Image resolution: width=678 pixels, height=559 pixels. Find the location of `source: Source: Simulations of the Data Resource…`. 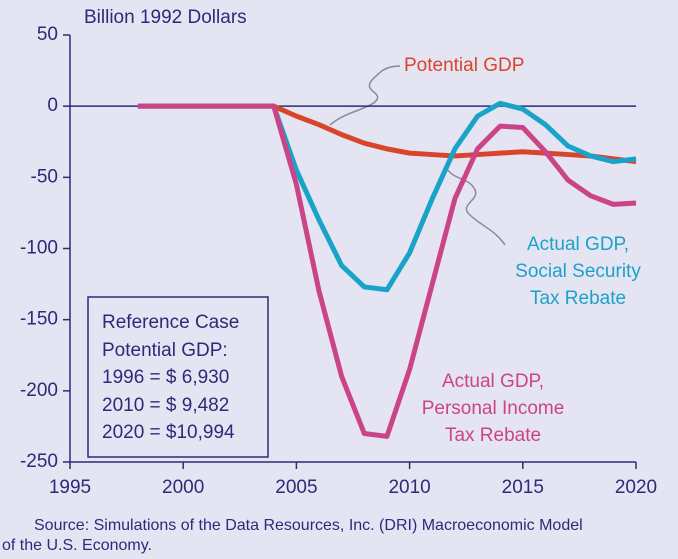

source: Source: Simulations of the Data Resource… is located at coordinates (308, 525).